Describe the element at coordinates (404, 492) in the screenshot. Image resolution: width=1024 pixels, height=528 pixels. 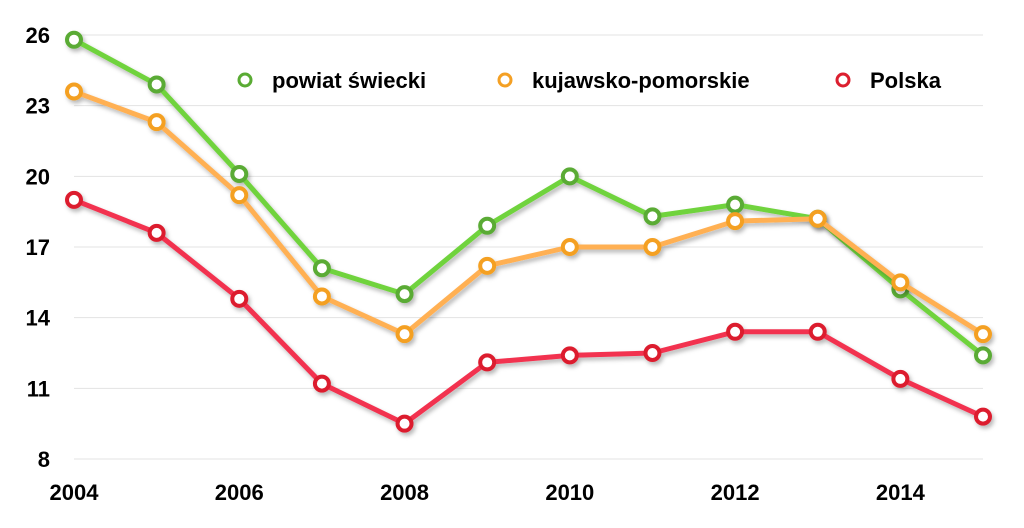
I see `x-tick-label: 2008` at that location.